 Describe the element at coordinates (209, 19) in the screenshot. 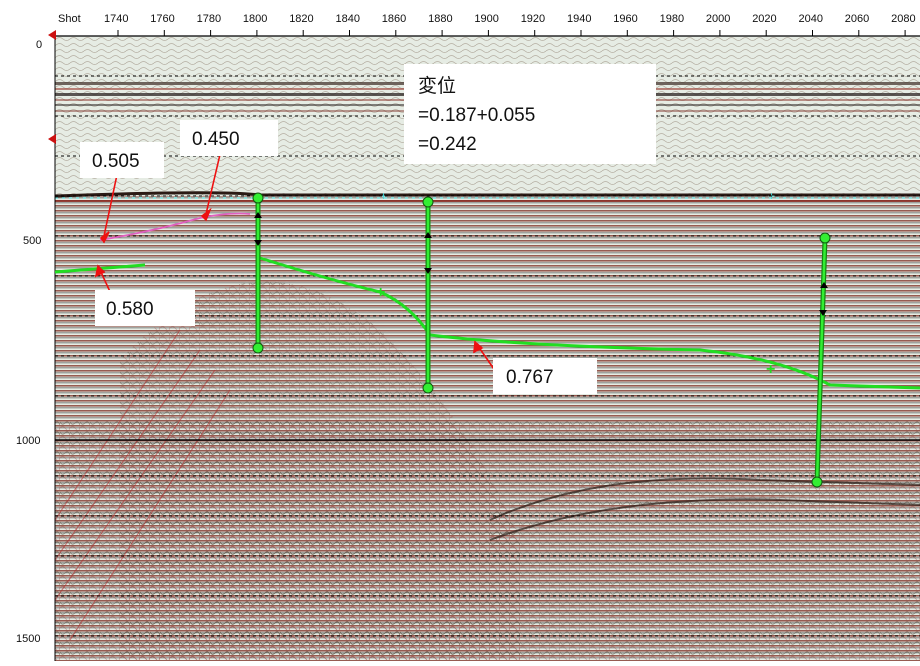

I see `shot-tick-label: 1780` at that location.